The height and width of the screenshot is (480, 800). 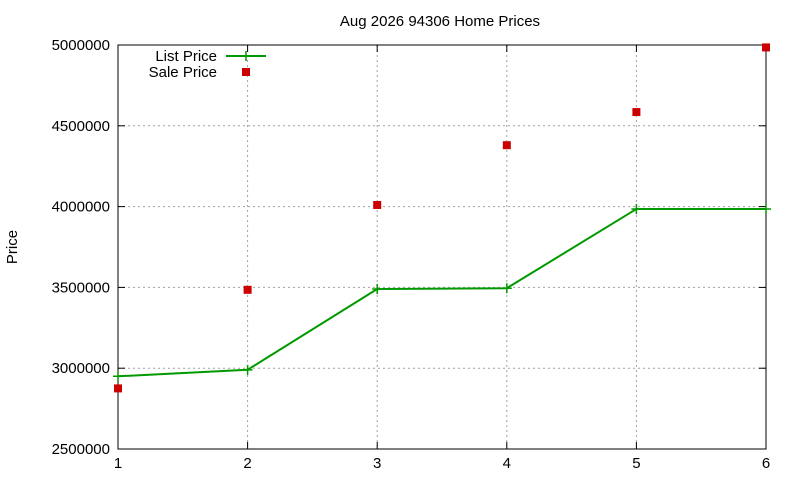 What do you see at coordinates (183, 72) in the screenshot?
I see `legend-label-sale-price: Sale Price` at bounding box center [183, 72].